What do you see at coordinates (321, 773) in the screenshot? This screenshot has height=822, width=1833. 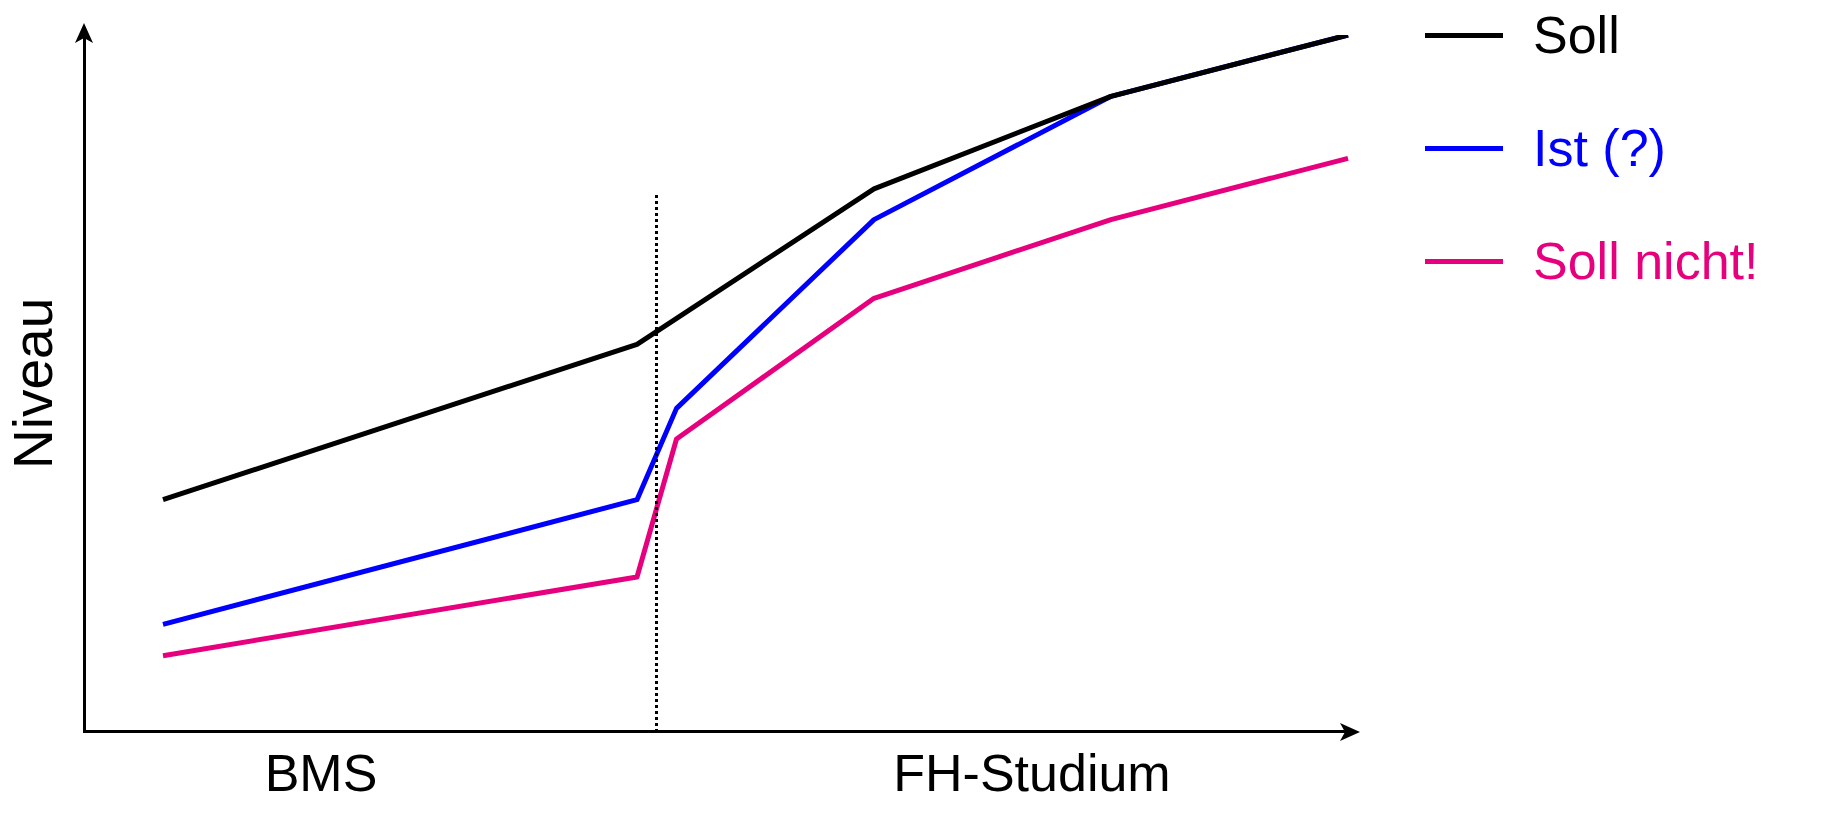 I see `x-tick-label: BMS` at bounding box center [321, 773].